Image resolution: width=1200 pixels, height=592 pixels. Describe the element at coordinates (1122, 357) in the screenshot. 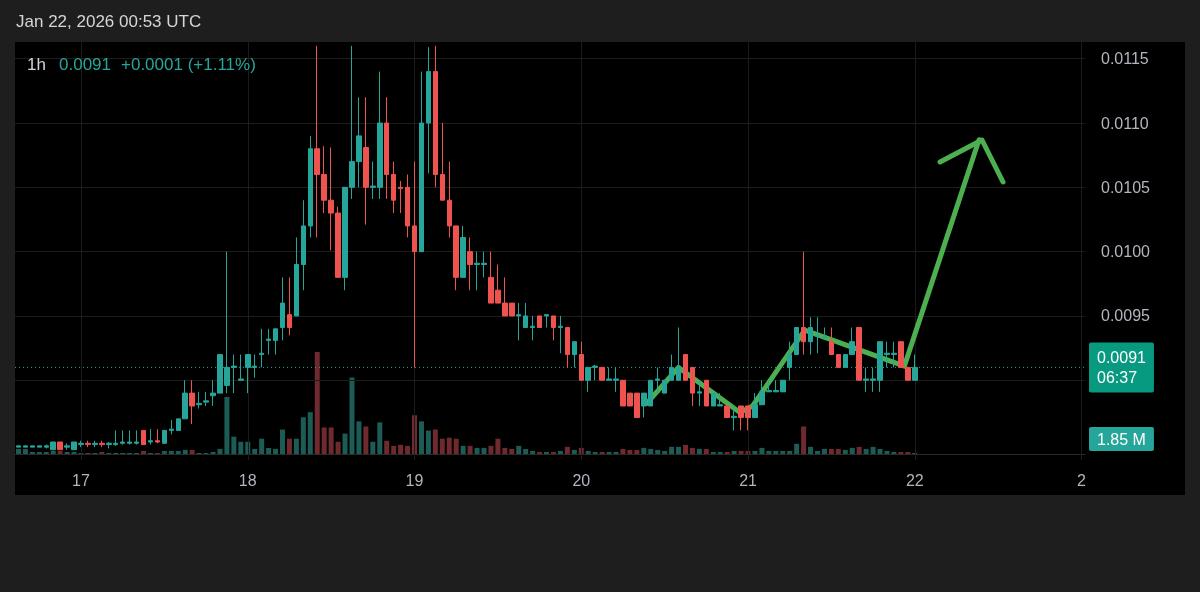

I see `ref-line-label: 0.0091` at that location.